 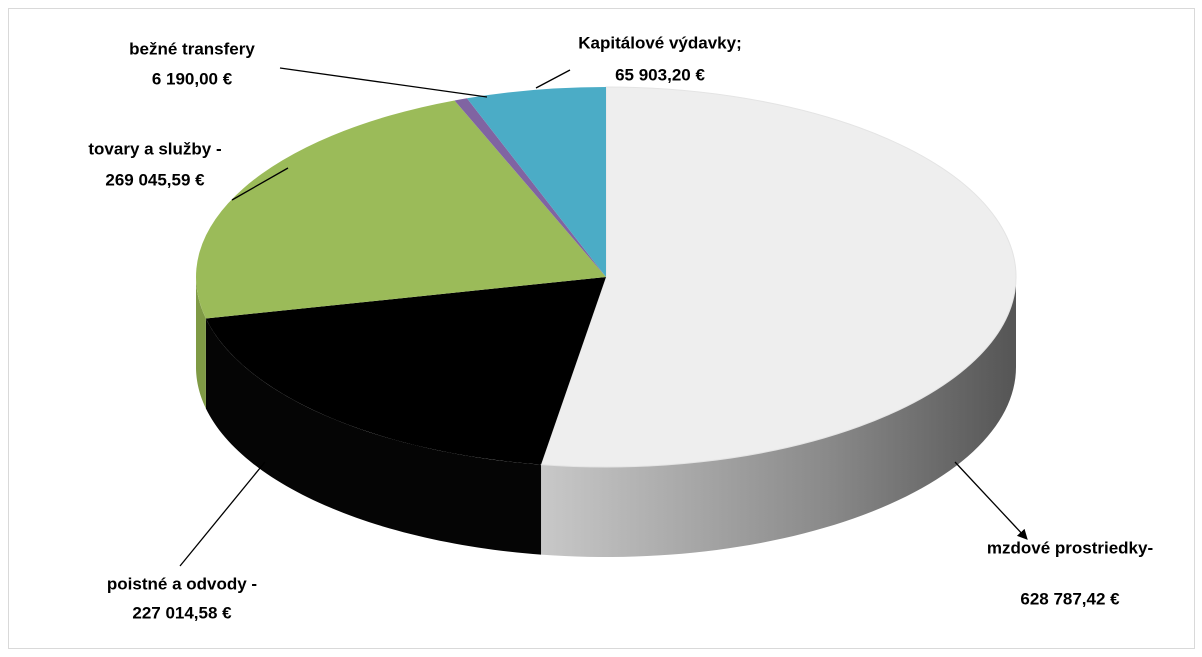 I want to click on value-label: 6 190,00 €, so click(x=192, y=78).